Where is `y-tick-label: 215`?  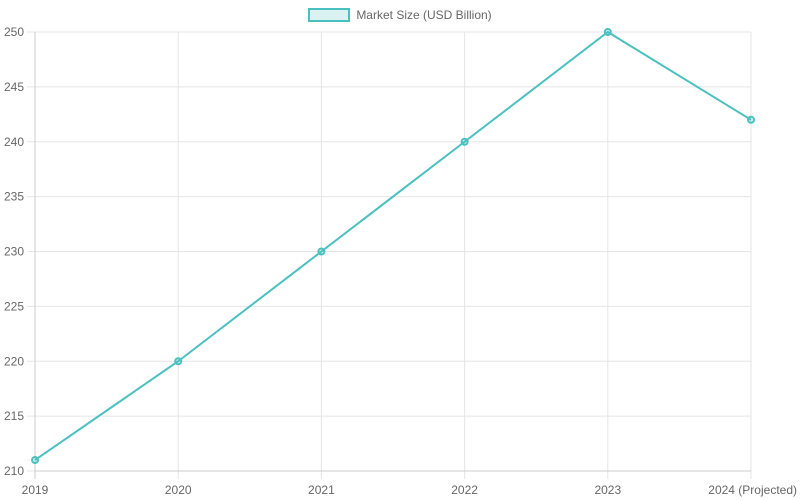 y-tick-label: 215 is located at coordinates (14, 416).